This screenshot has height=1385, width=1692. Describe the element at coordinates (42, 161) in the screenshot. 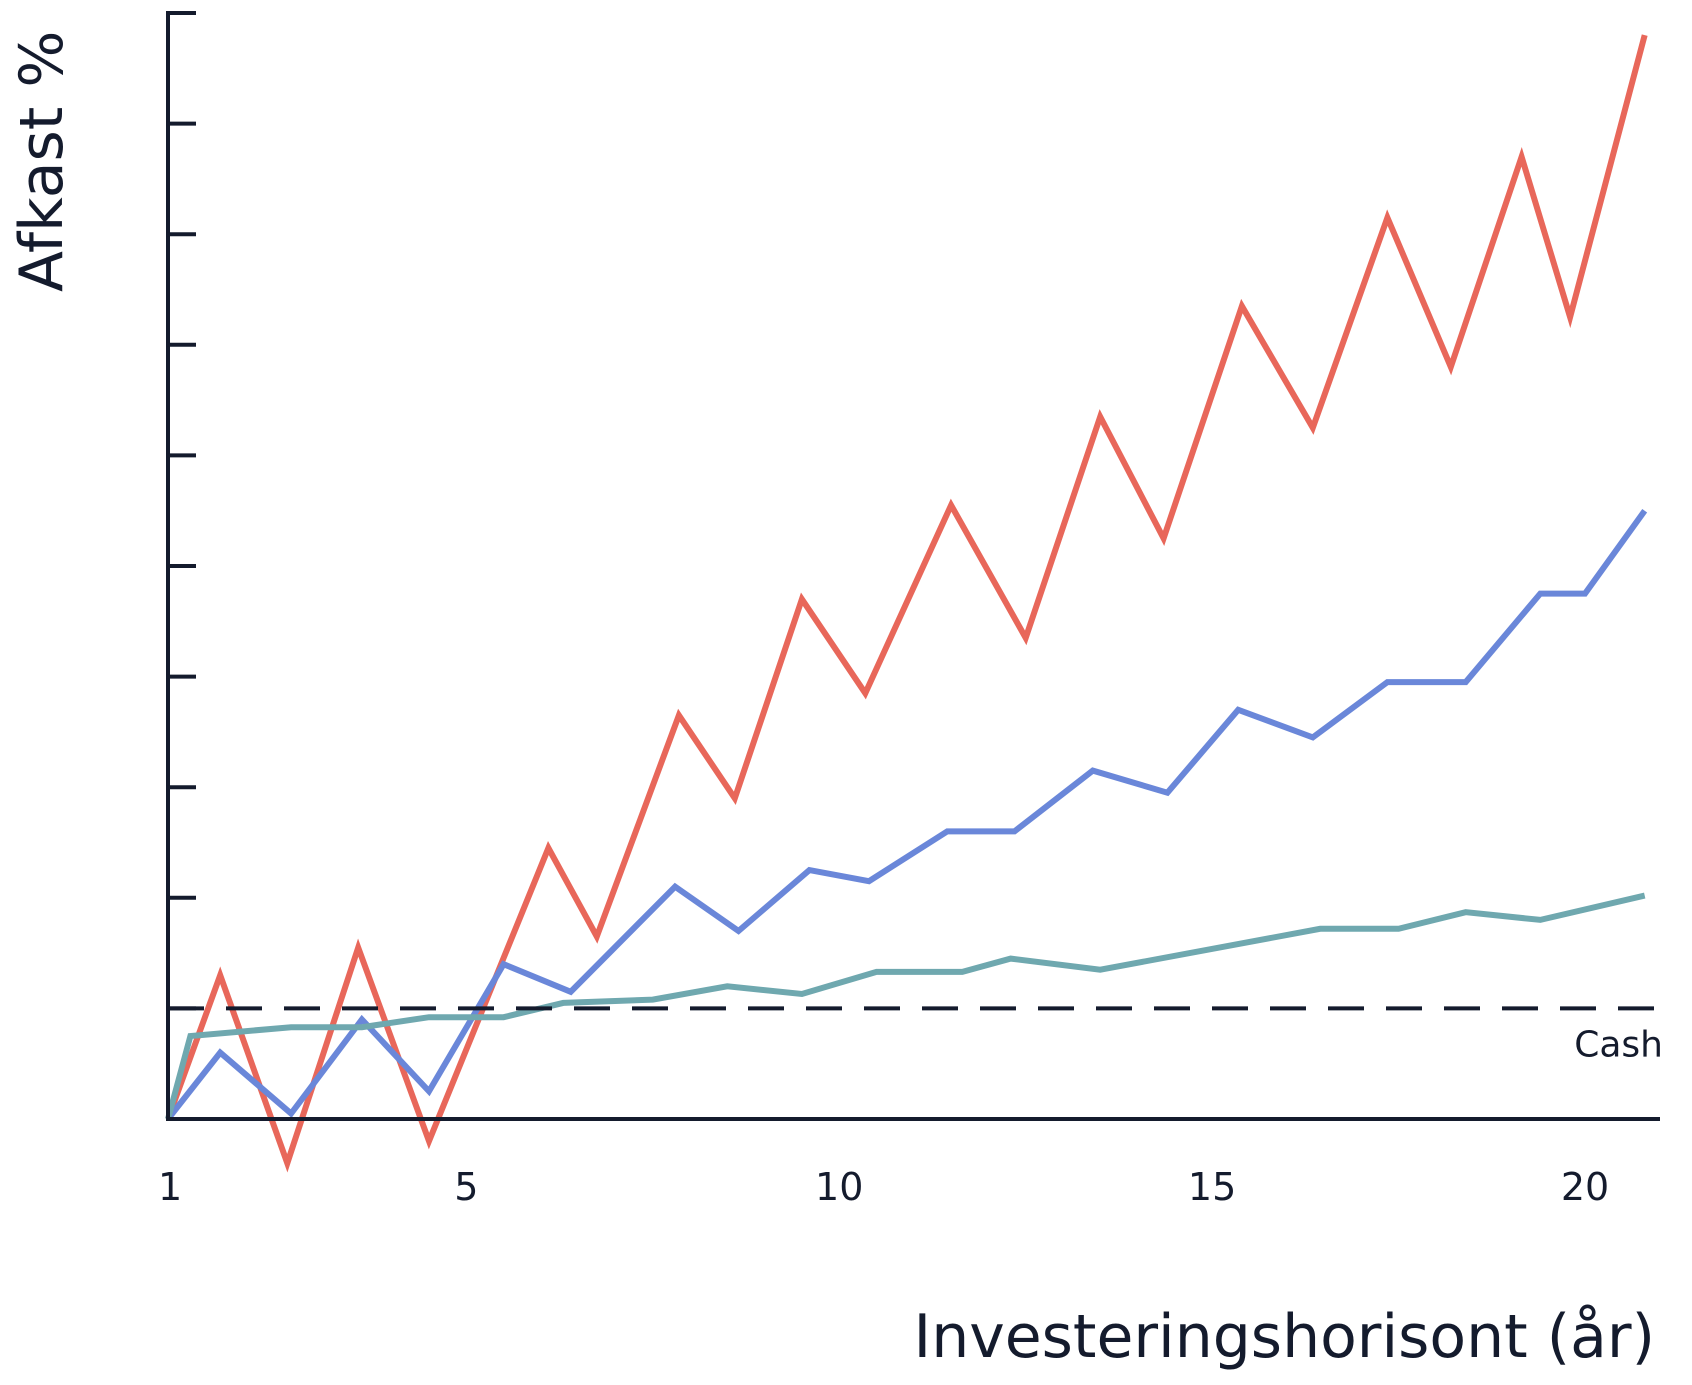

I see `y-axis-title: Afkast %` at that location.